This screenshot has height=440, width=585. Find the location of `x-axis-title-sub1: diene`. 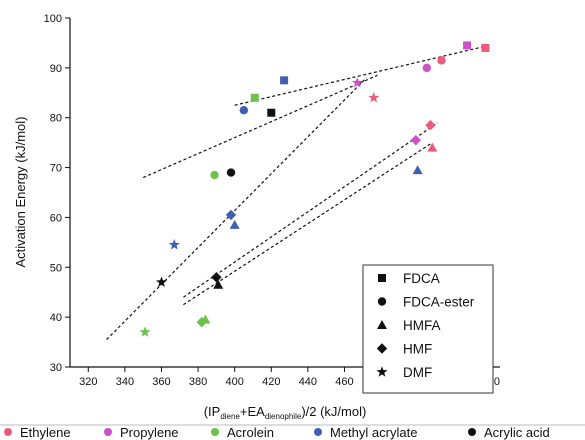

x-axis-title-sub1: diene is located at coordinates (230, 416).